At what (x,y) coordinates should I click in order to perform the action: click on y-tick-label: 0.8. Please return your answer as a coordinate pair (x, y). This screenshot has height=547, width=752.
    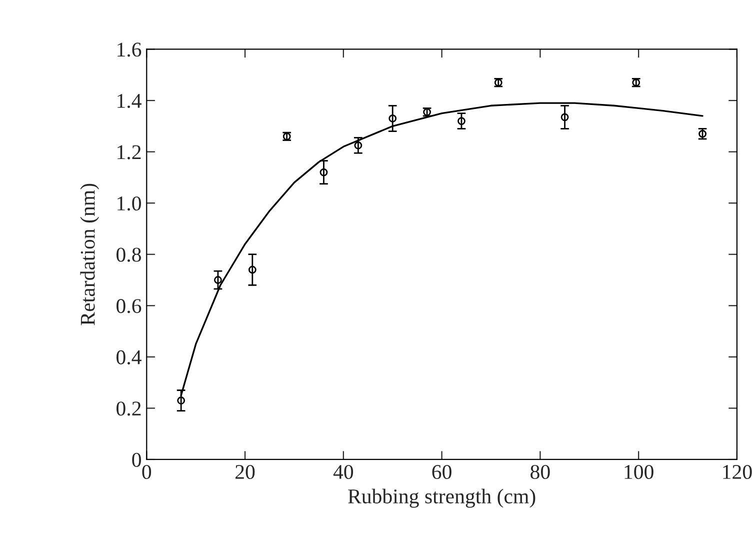
    Looking at the image, I should click on (128, 255).